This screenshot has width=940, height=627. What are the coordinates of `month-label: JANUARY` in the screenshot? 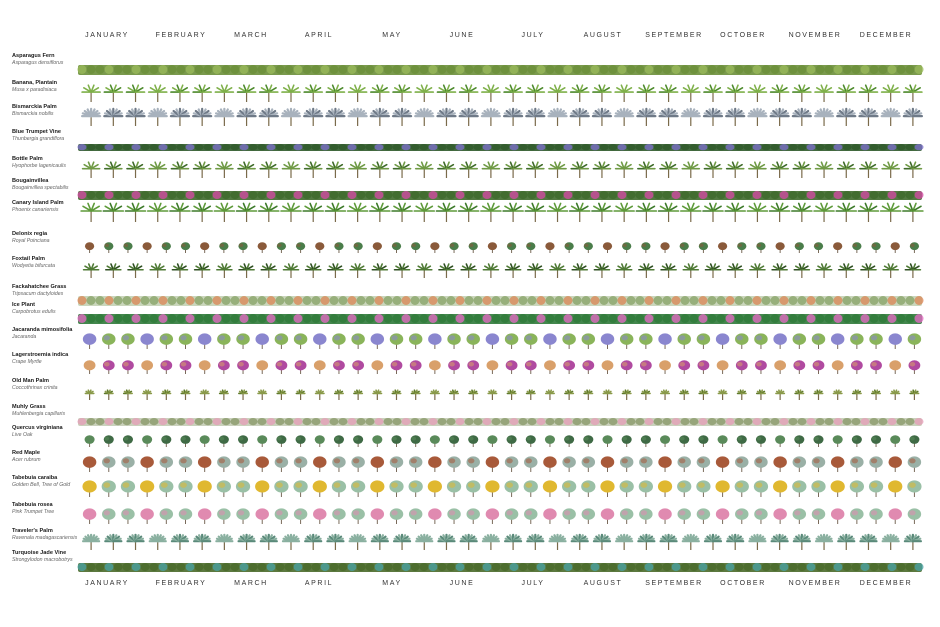 It's located at (107, 35).